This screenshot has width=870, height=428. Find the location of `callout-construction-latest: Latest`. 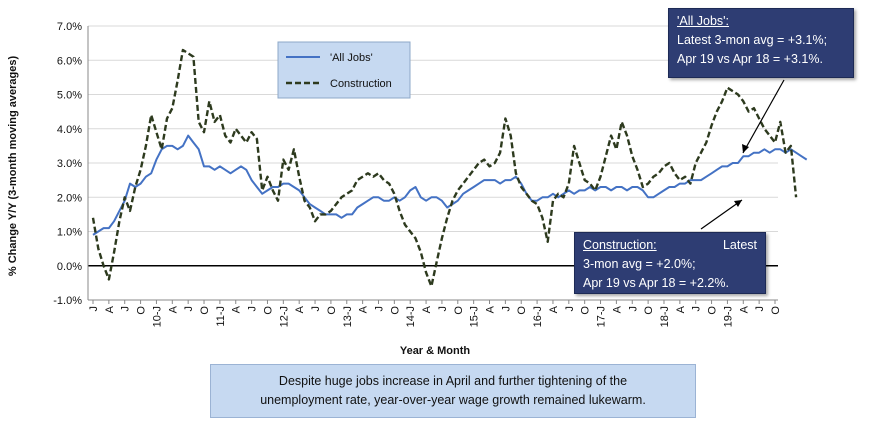

callout-construction-latest: Latest is located at coordinates (739, 245).